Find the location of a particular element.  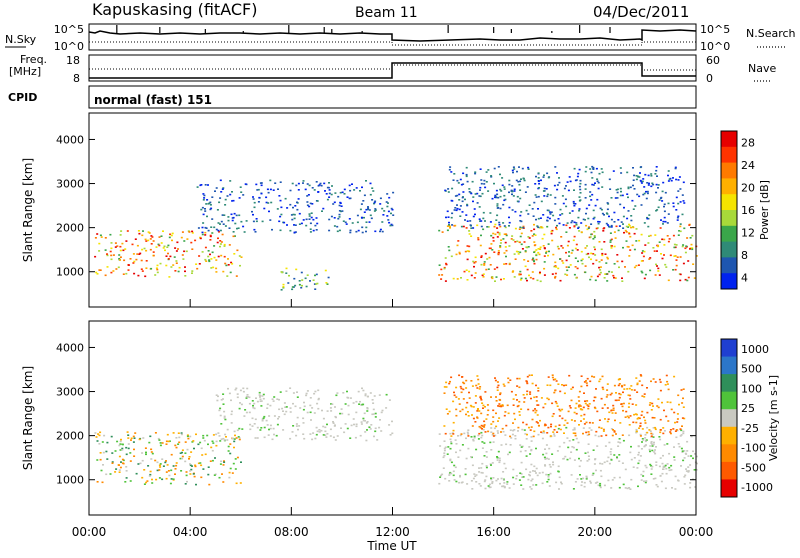

power-ylabel: Slant Range [km] is located at coordinates (28, 210).